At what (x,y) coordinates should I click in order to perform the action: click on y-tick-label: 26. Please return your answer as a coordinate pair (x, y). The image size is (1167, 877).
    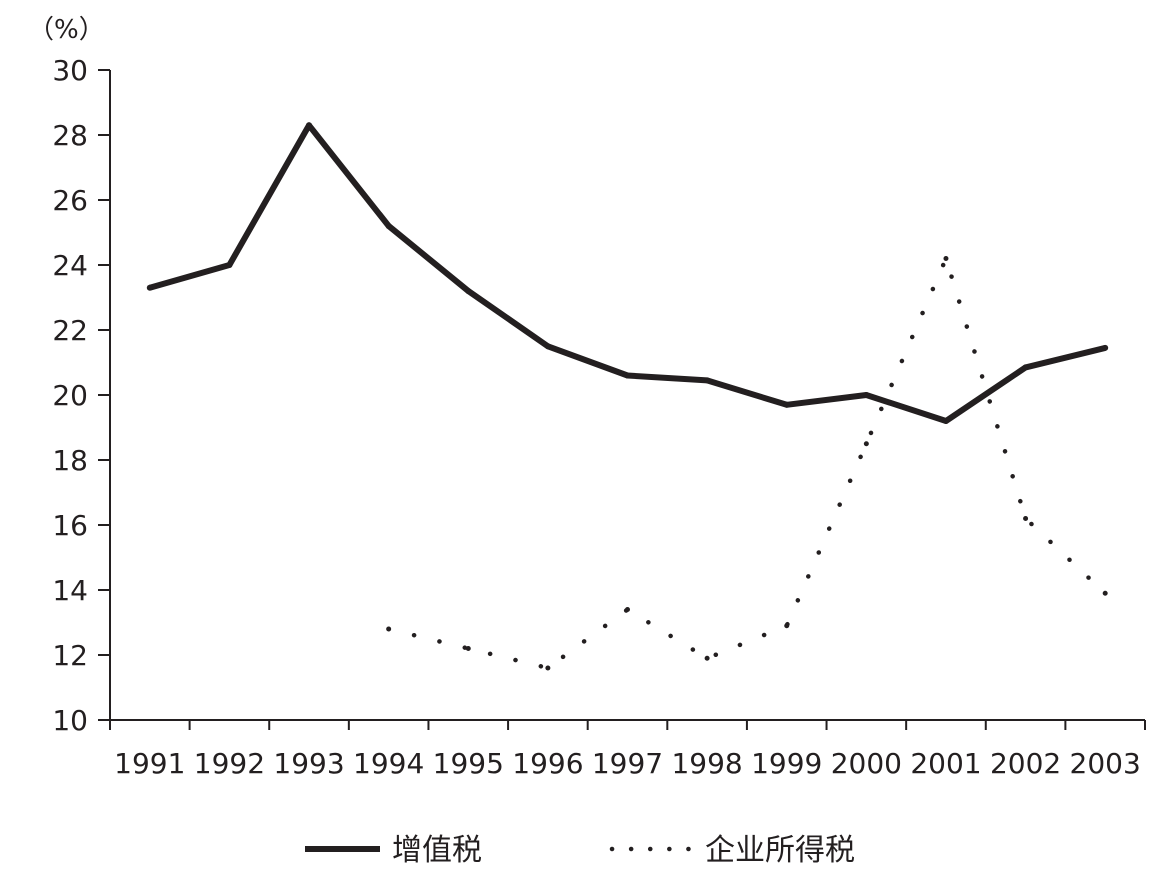
    Looking at the image, I should click on (70, 200).